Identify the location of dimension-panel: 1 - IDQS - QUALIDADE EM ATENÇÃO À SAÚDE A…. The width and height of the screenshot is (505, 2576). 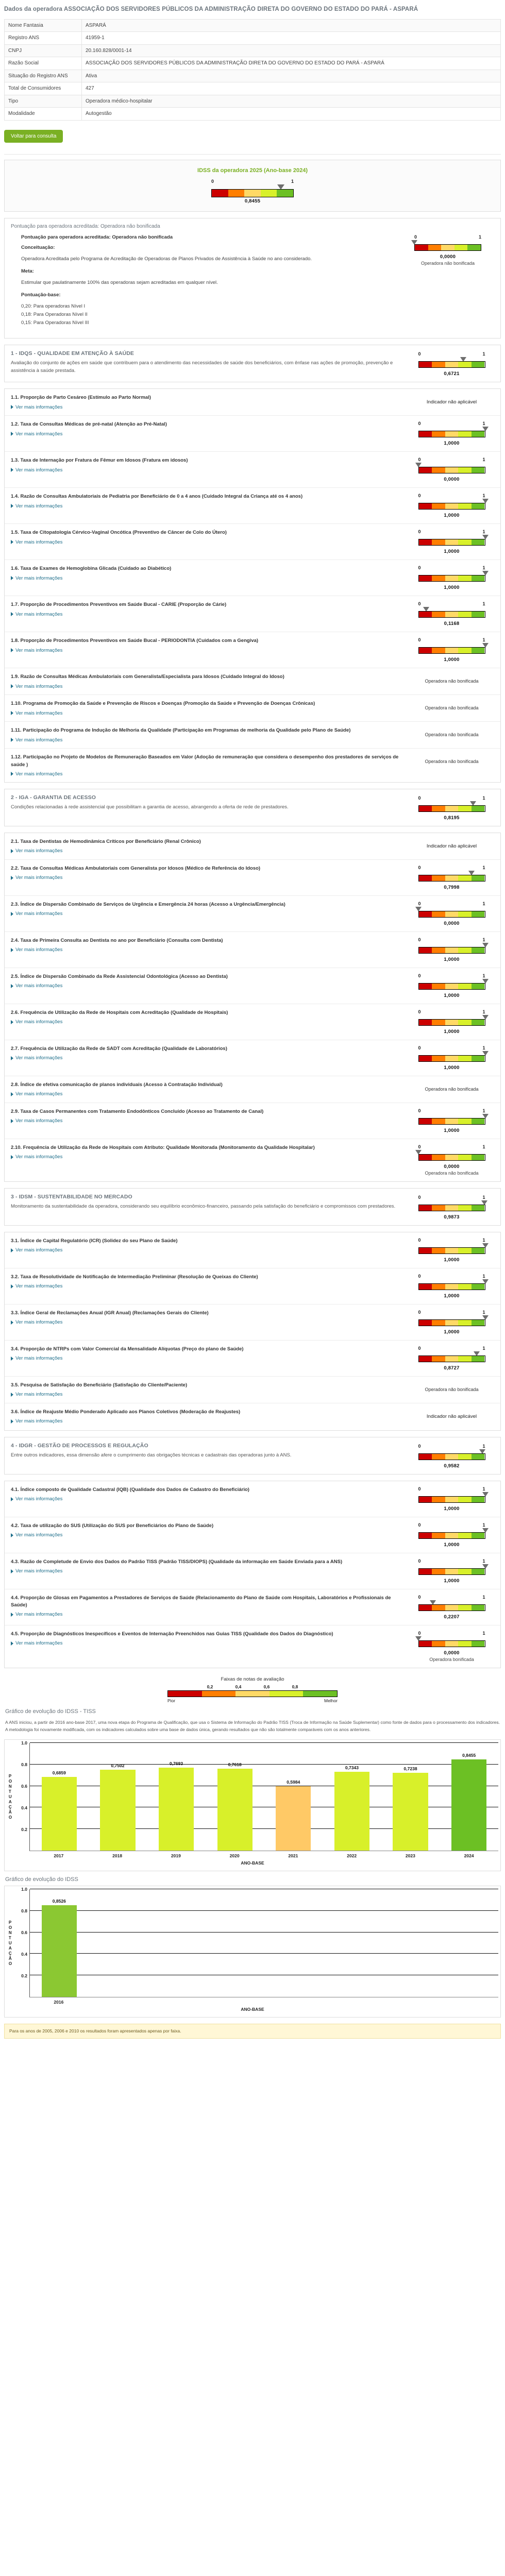
(252, 364).